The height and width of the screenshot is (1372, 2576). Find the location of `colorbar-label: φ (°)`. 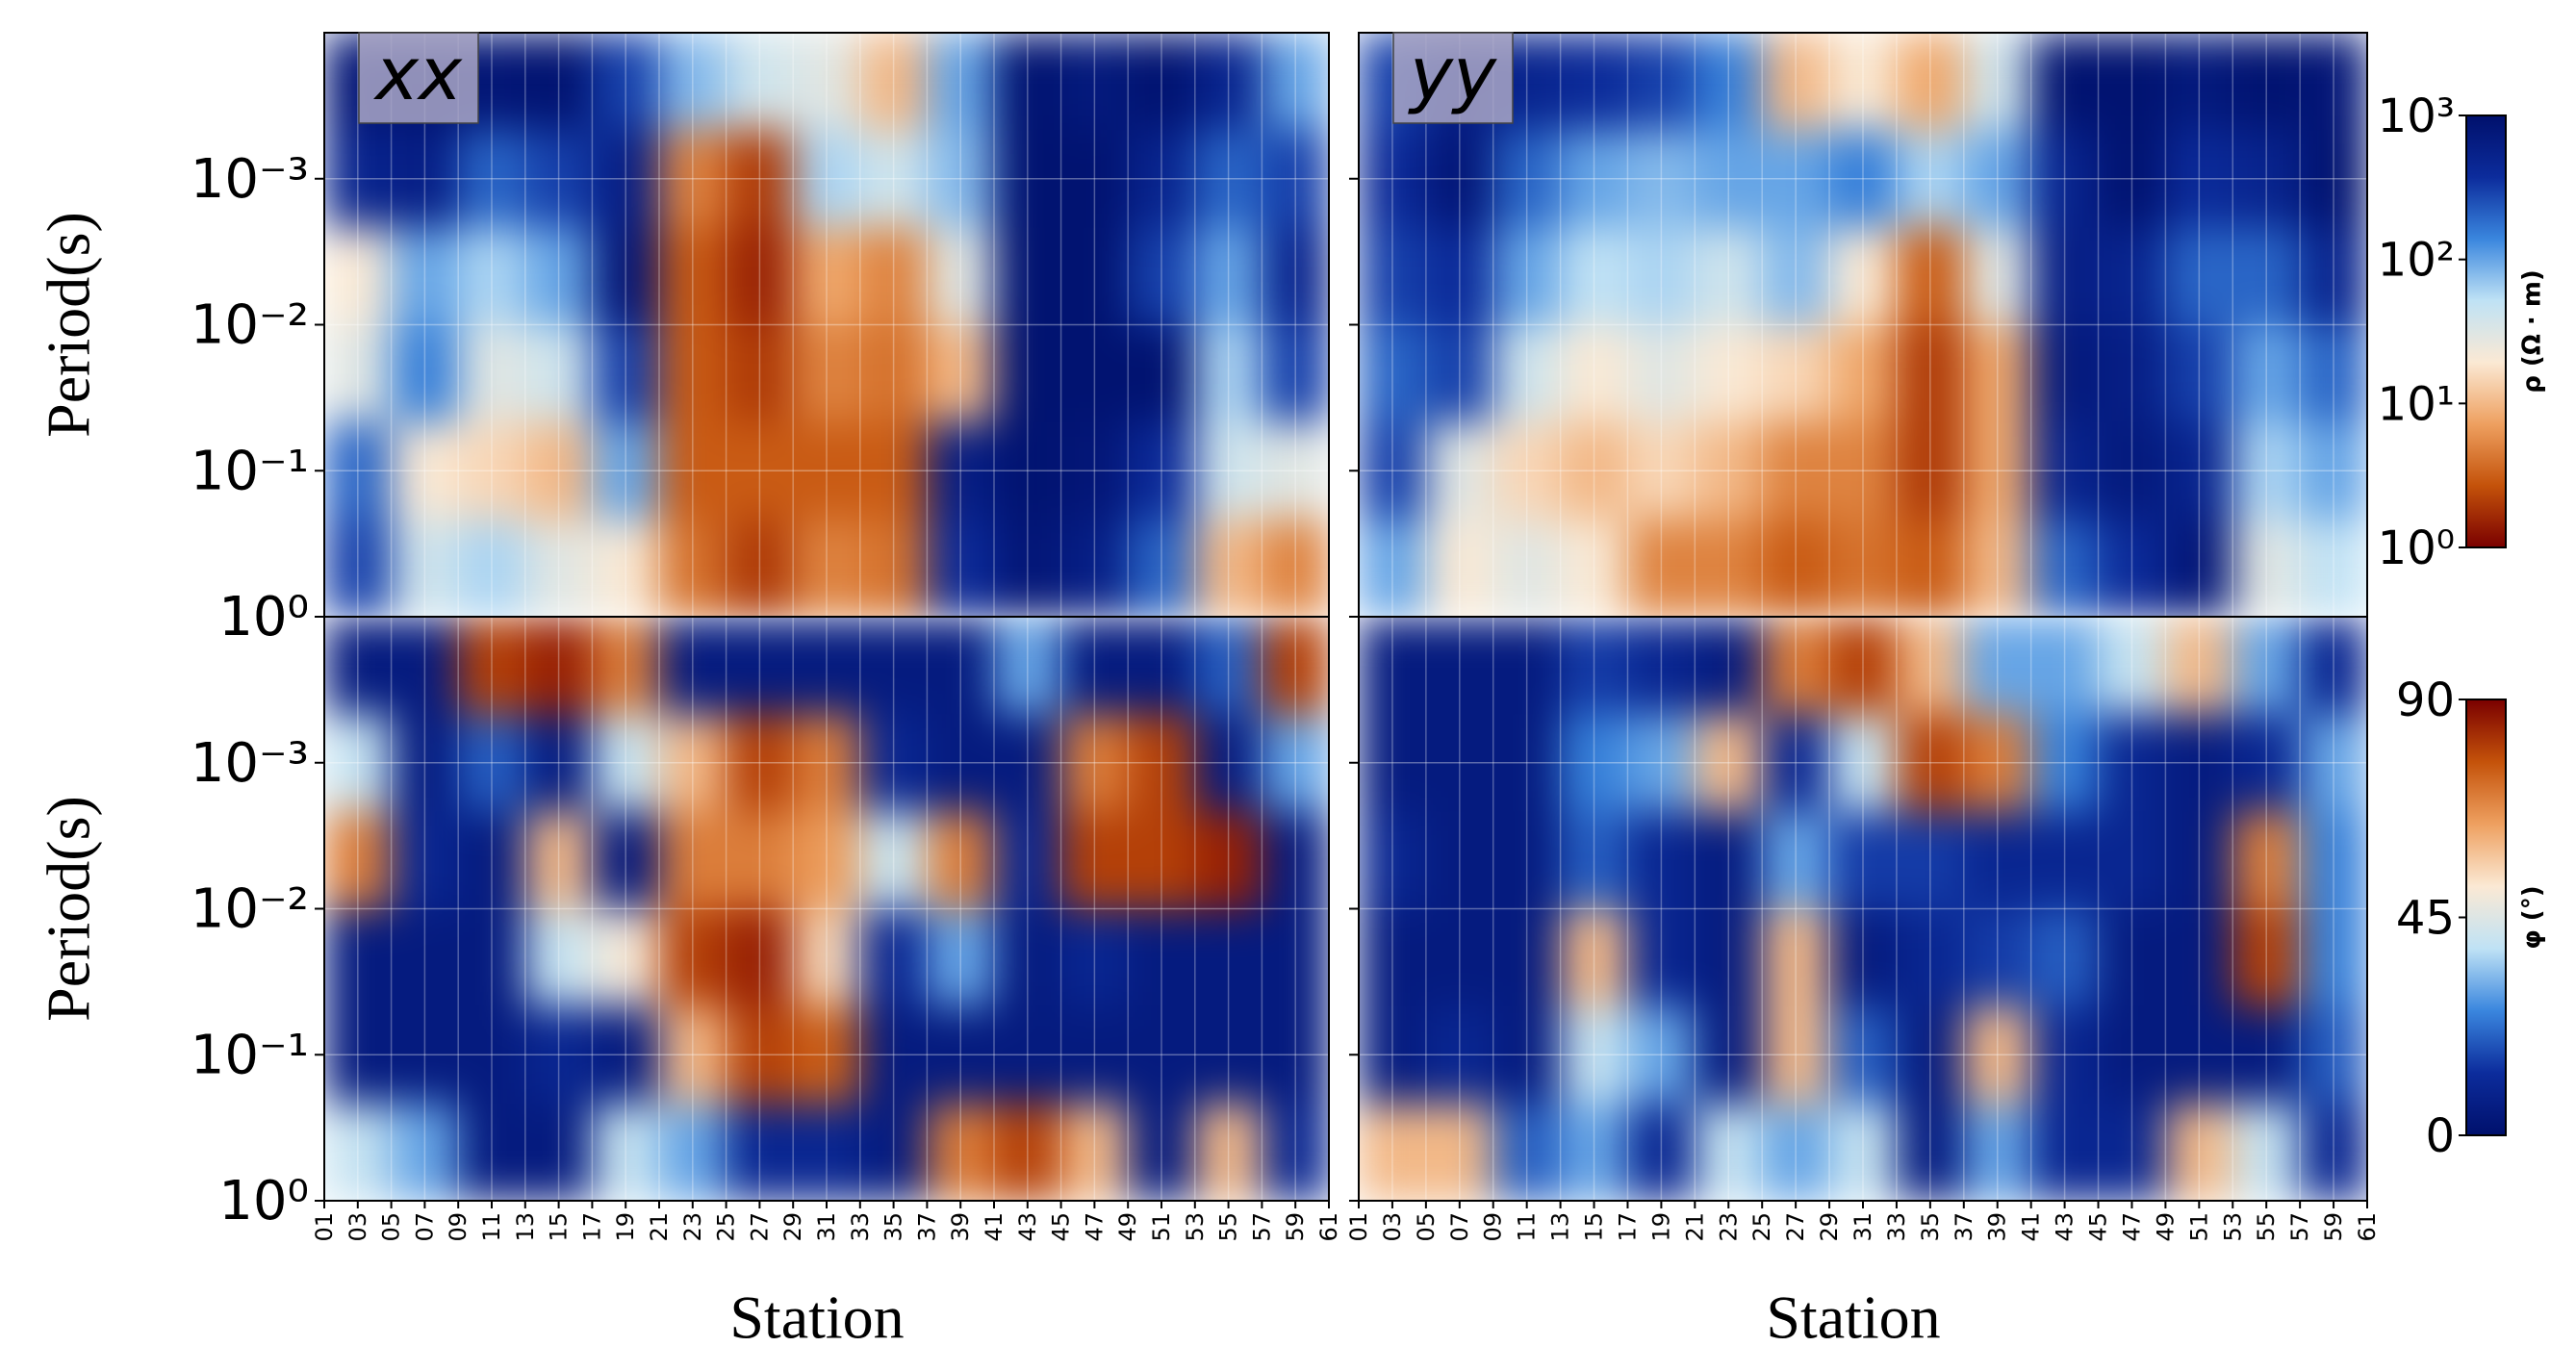

colorbar-label: φ (°) is located at coordinates (2532, 917).